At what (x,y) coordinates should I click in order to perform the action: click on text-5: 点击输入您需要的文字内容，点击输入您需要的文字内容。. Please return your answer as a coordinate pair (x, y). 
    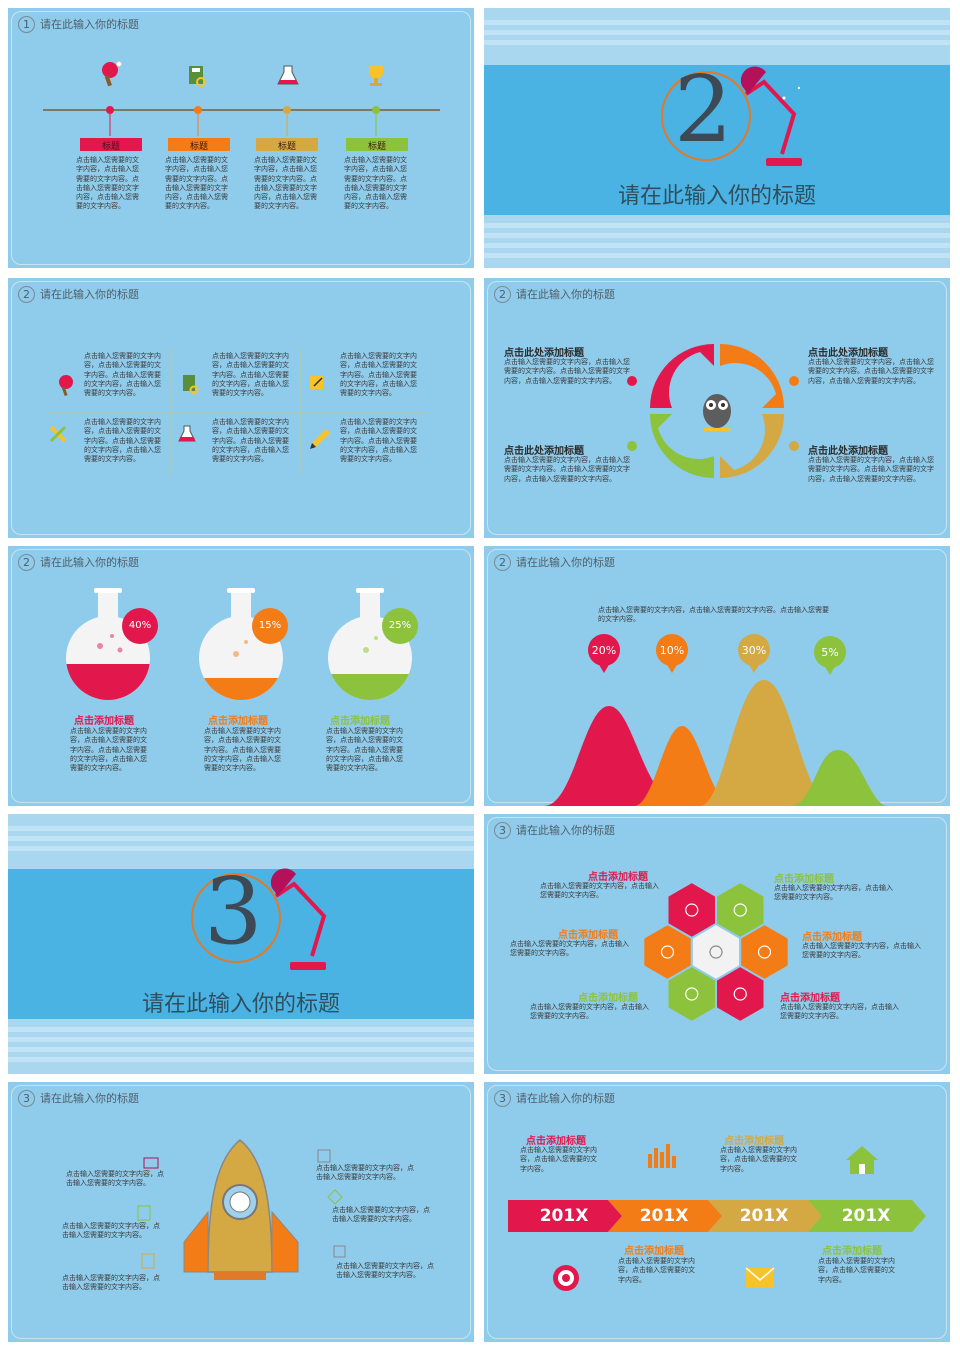
    Looking at the image, I should click on (589, 1012).